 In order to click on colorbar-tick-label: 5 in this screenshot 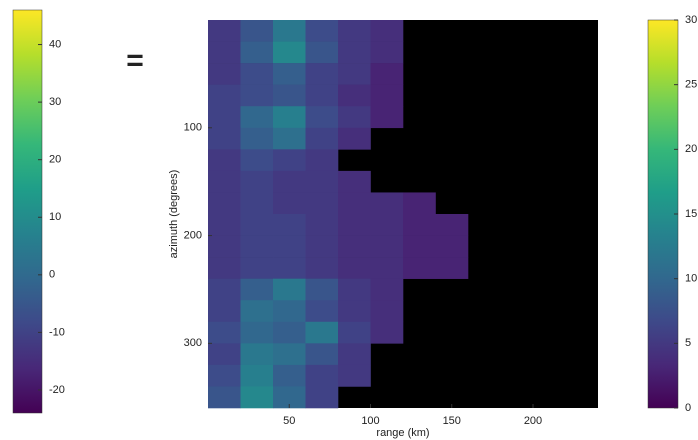, I will do `click(688, 343)`.